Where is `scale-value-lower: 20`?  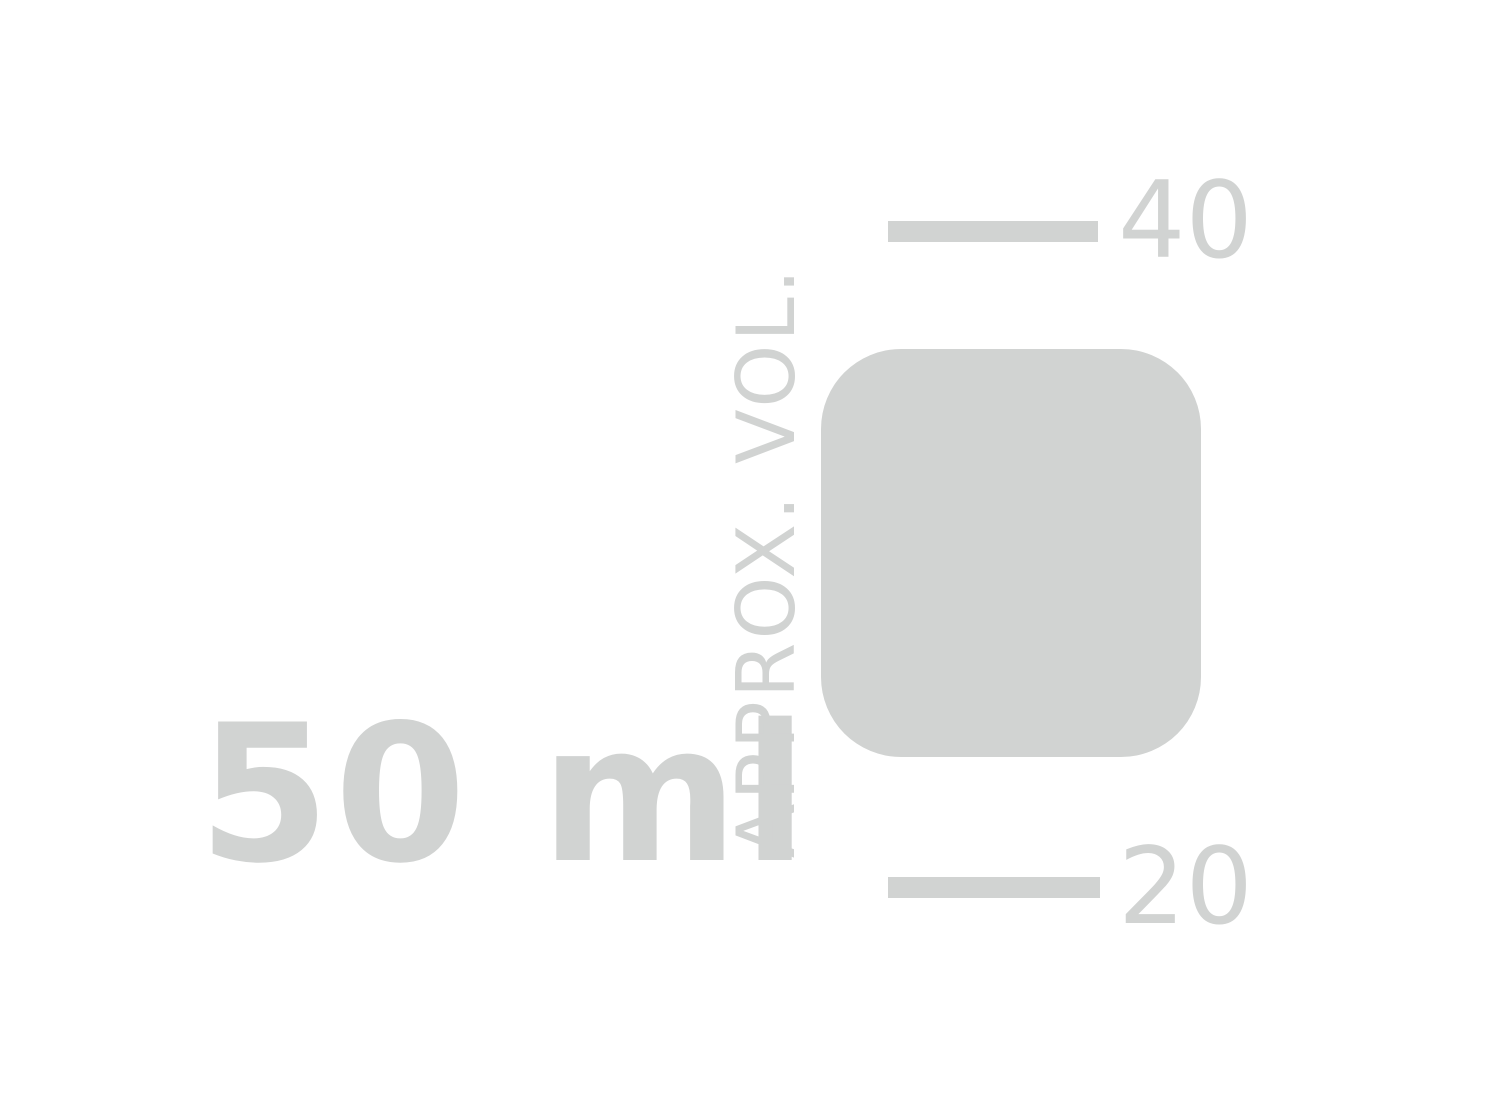 scale-value-lower: 20 is located at coordinates (1185, 886).